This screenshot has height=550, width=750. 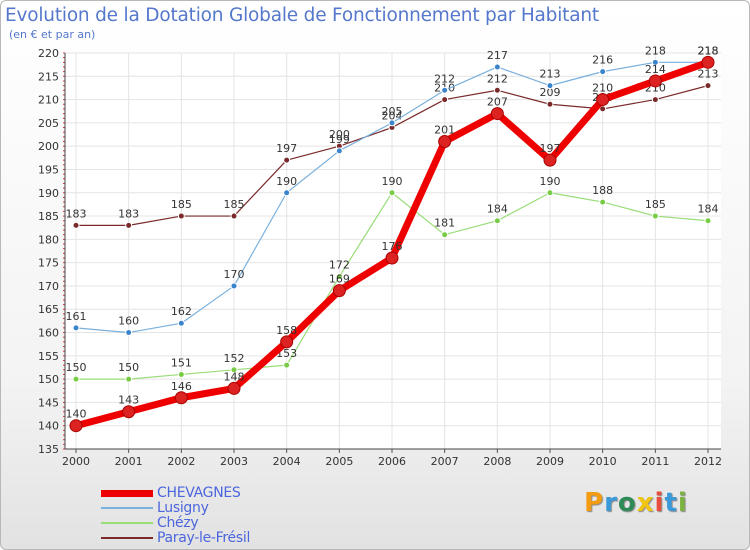 I want to click on brand-letter: t, so click(x=671, y=503).